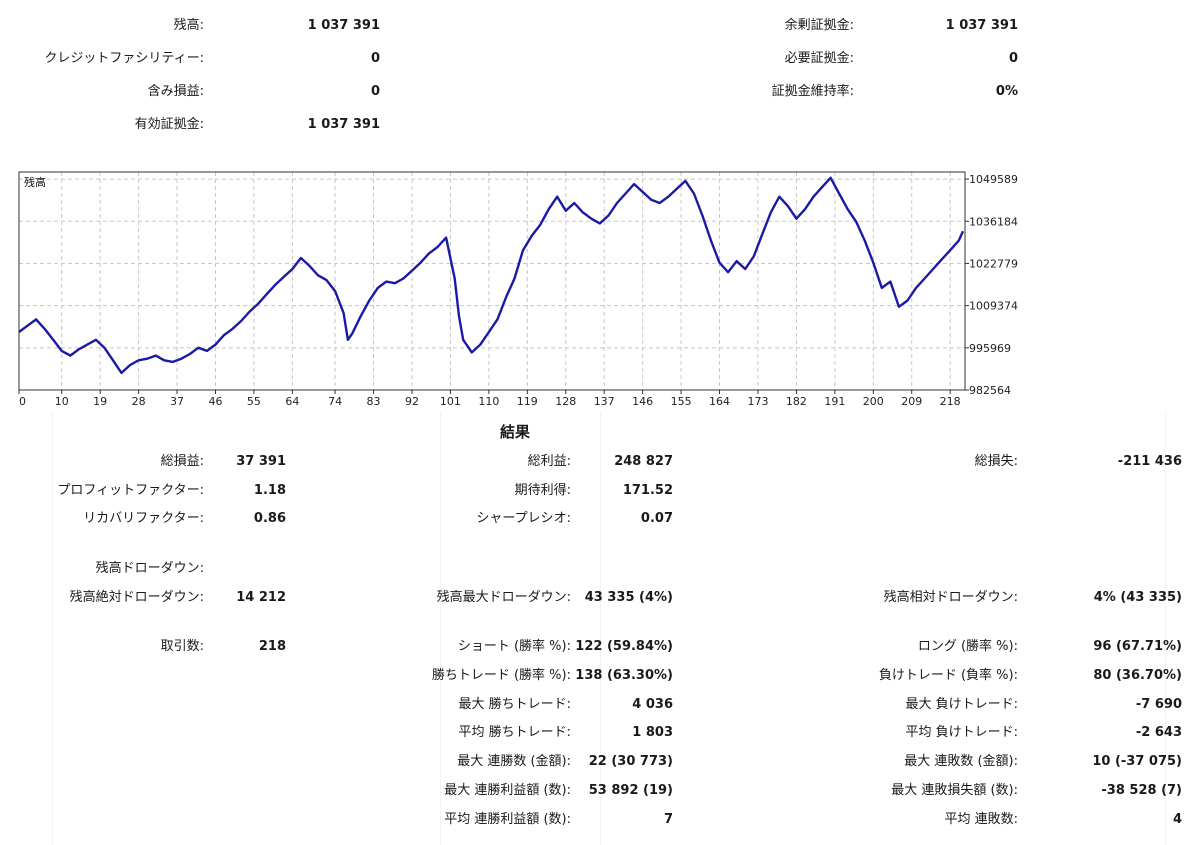 Image resolution: width=1200 pixels, height=845 pixels. What do you see at coordinates (188, 25) in the screenshot?
I see `balance-label: 残高:` at bounding box center [188, 25].